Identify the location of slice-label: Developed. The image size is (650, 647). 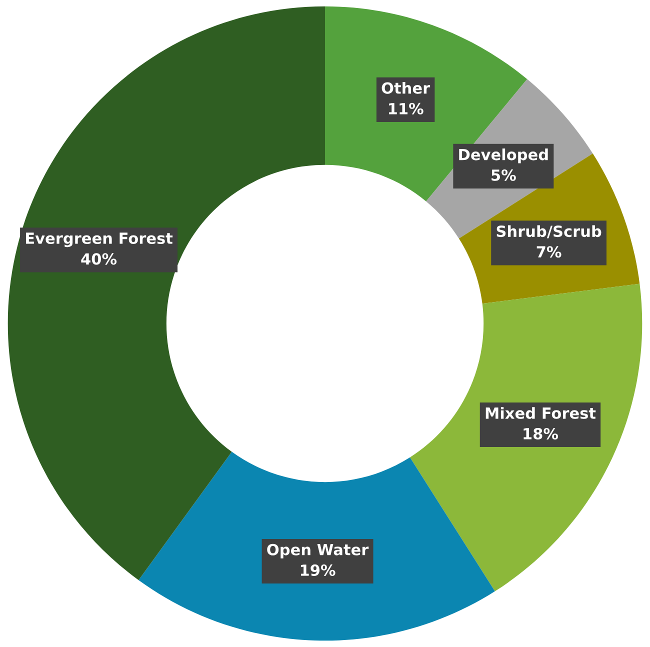
(503, 156).